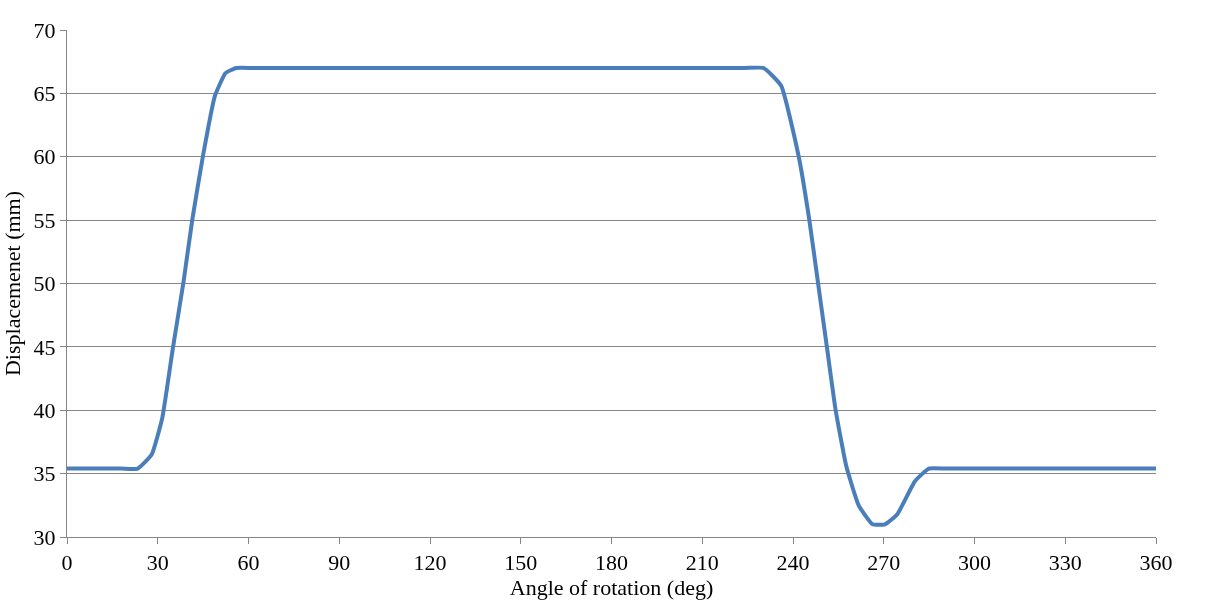 Image resolution: width=1211 pixels, height=605 pixels. Describe the element at coordinates (44, 410) in the screenshot. I see `y-tick-label: 40` at that location.